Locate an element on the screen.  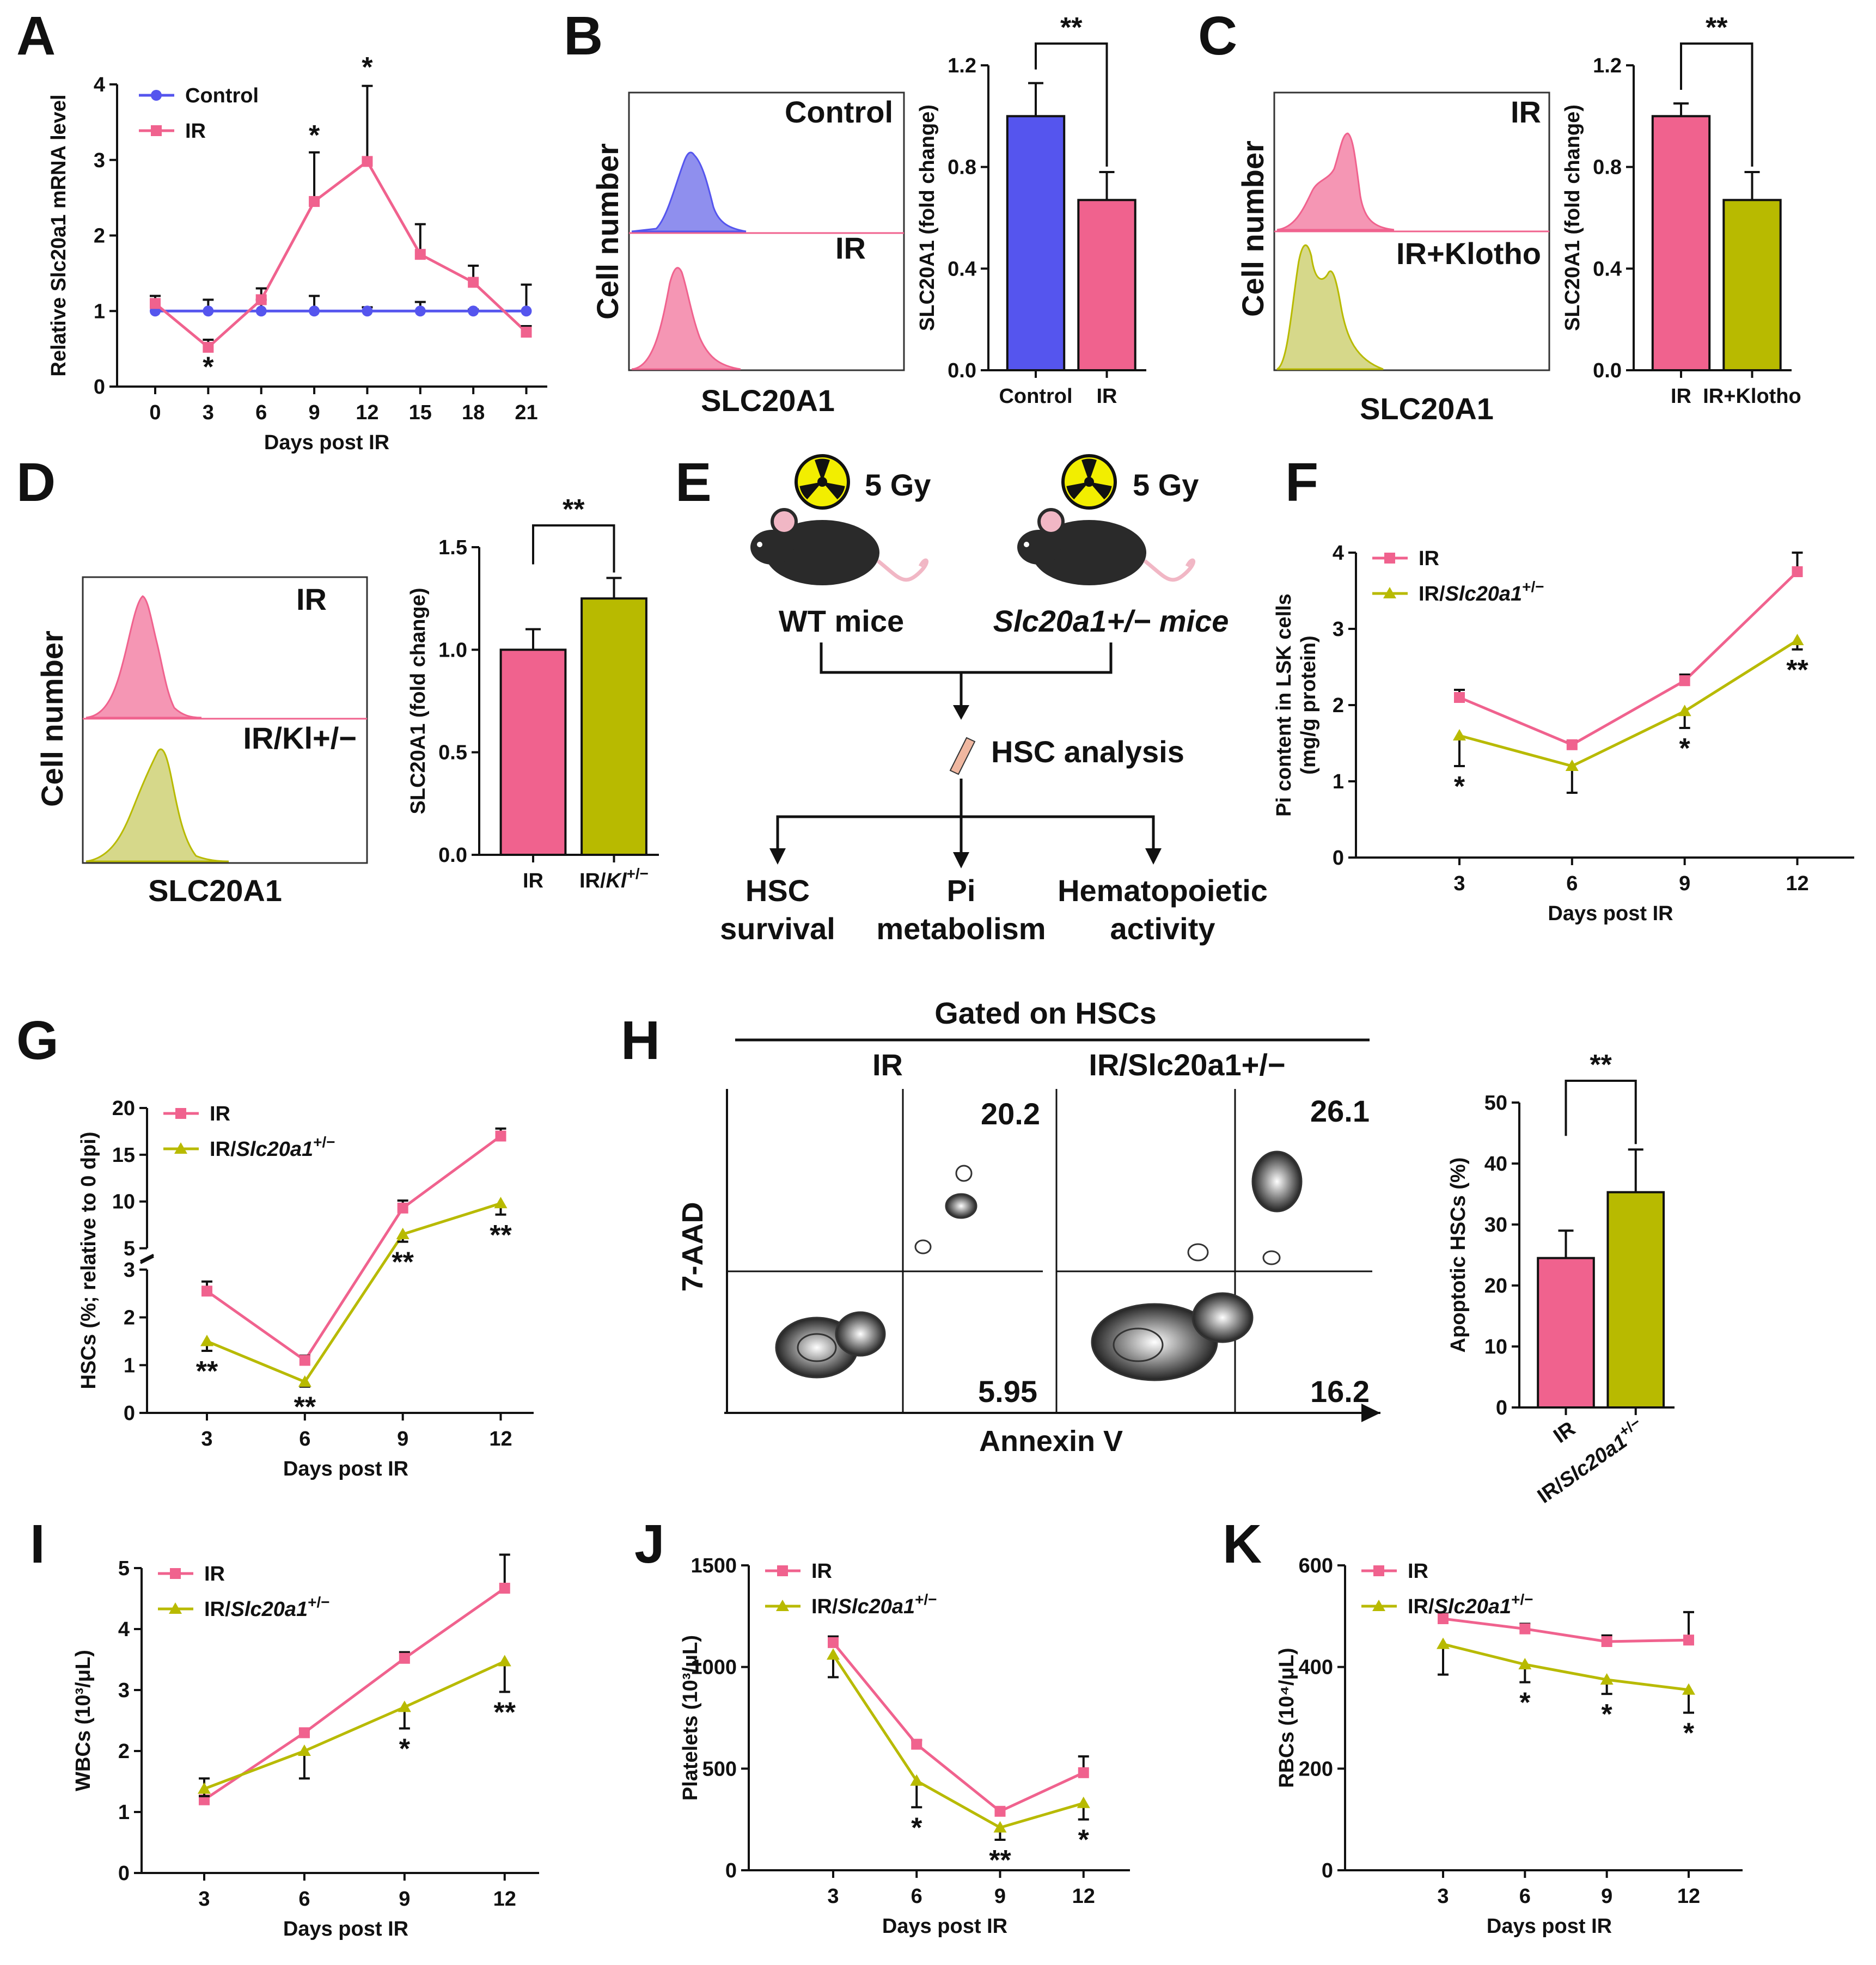
histogram-b: Control IR SLC20A1 Cell number is located at coordinates (747, 255).